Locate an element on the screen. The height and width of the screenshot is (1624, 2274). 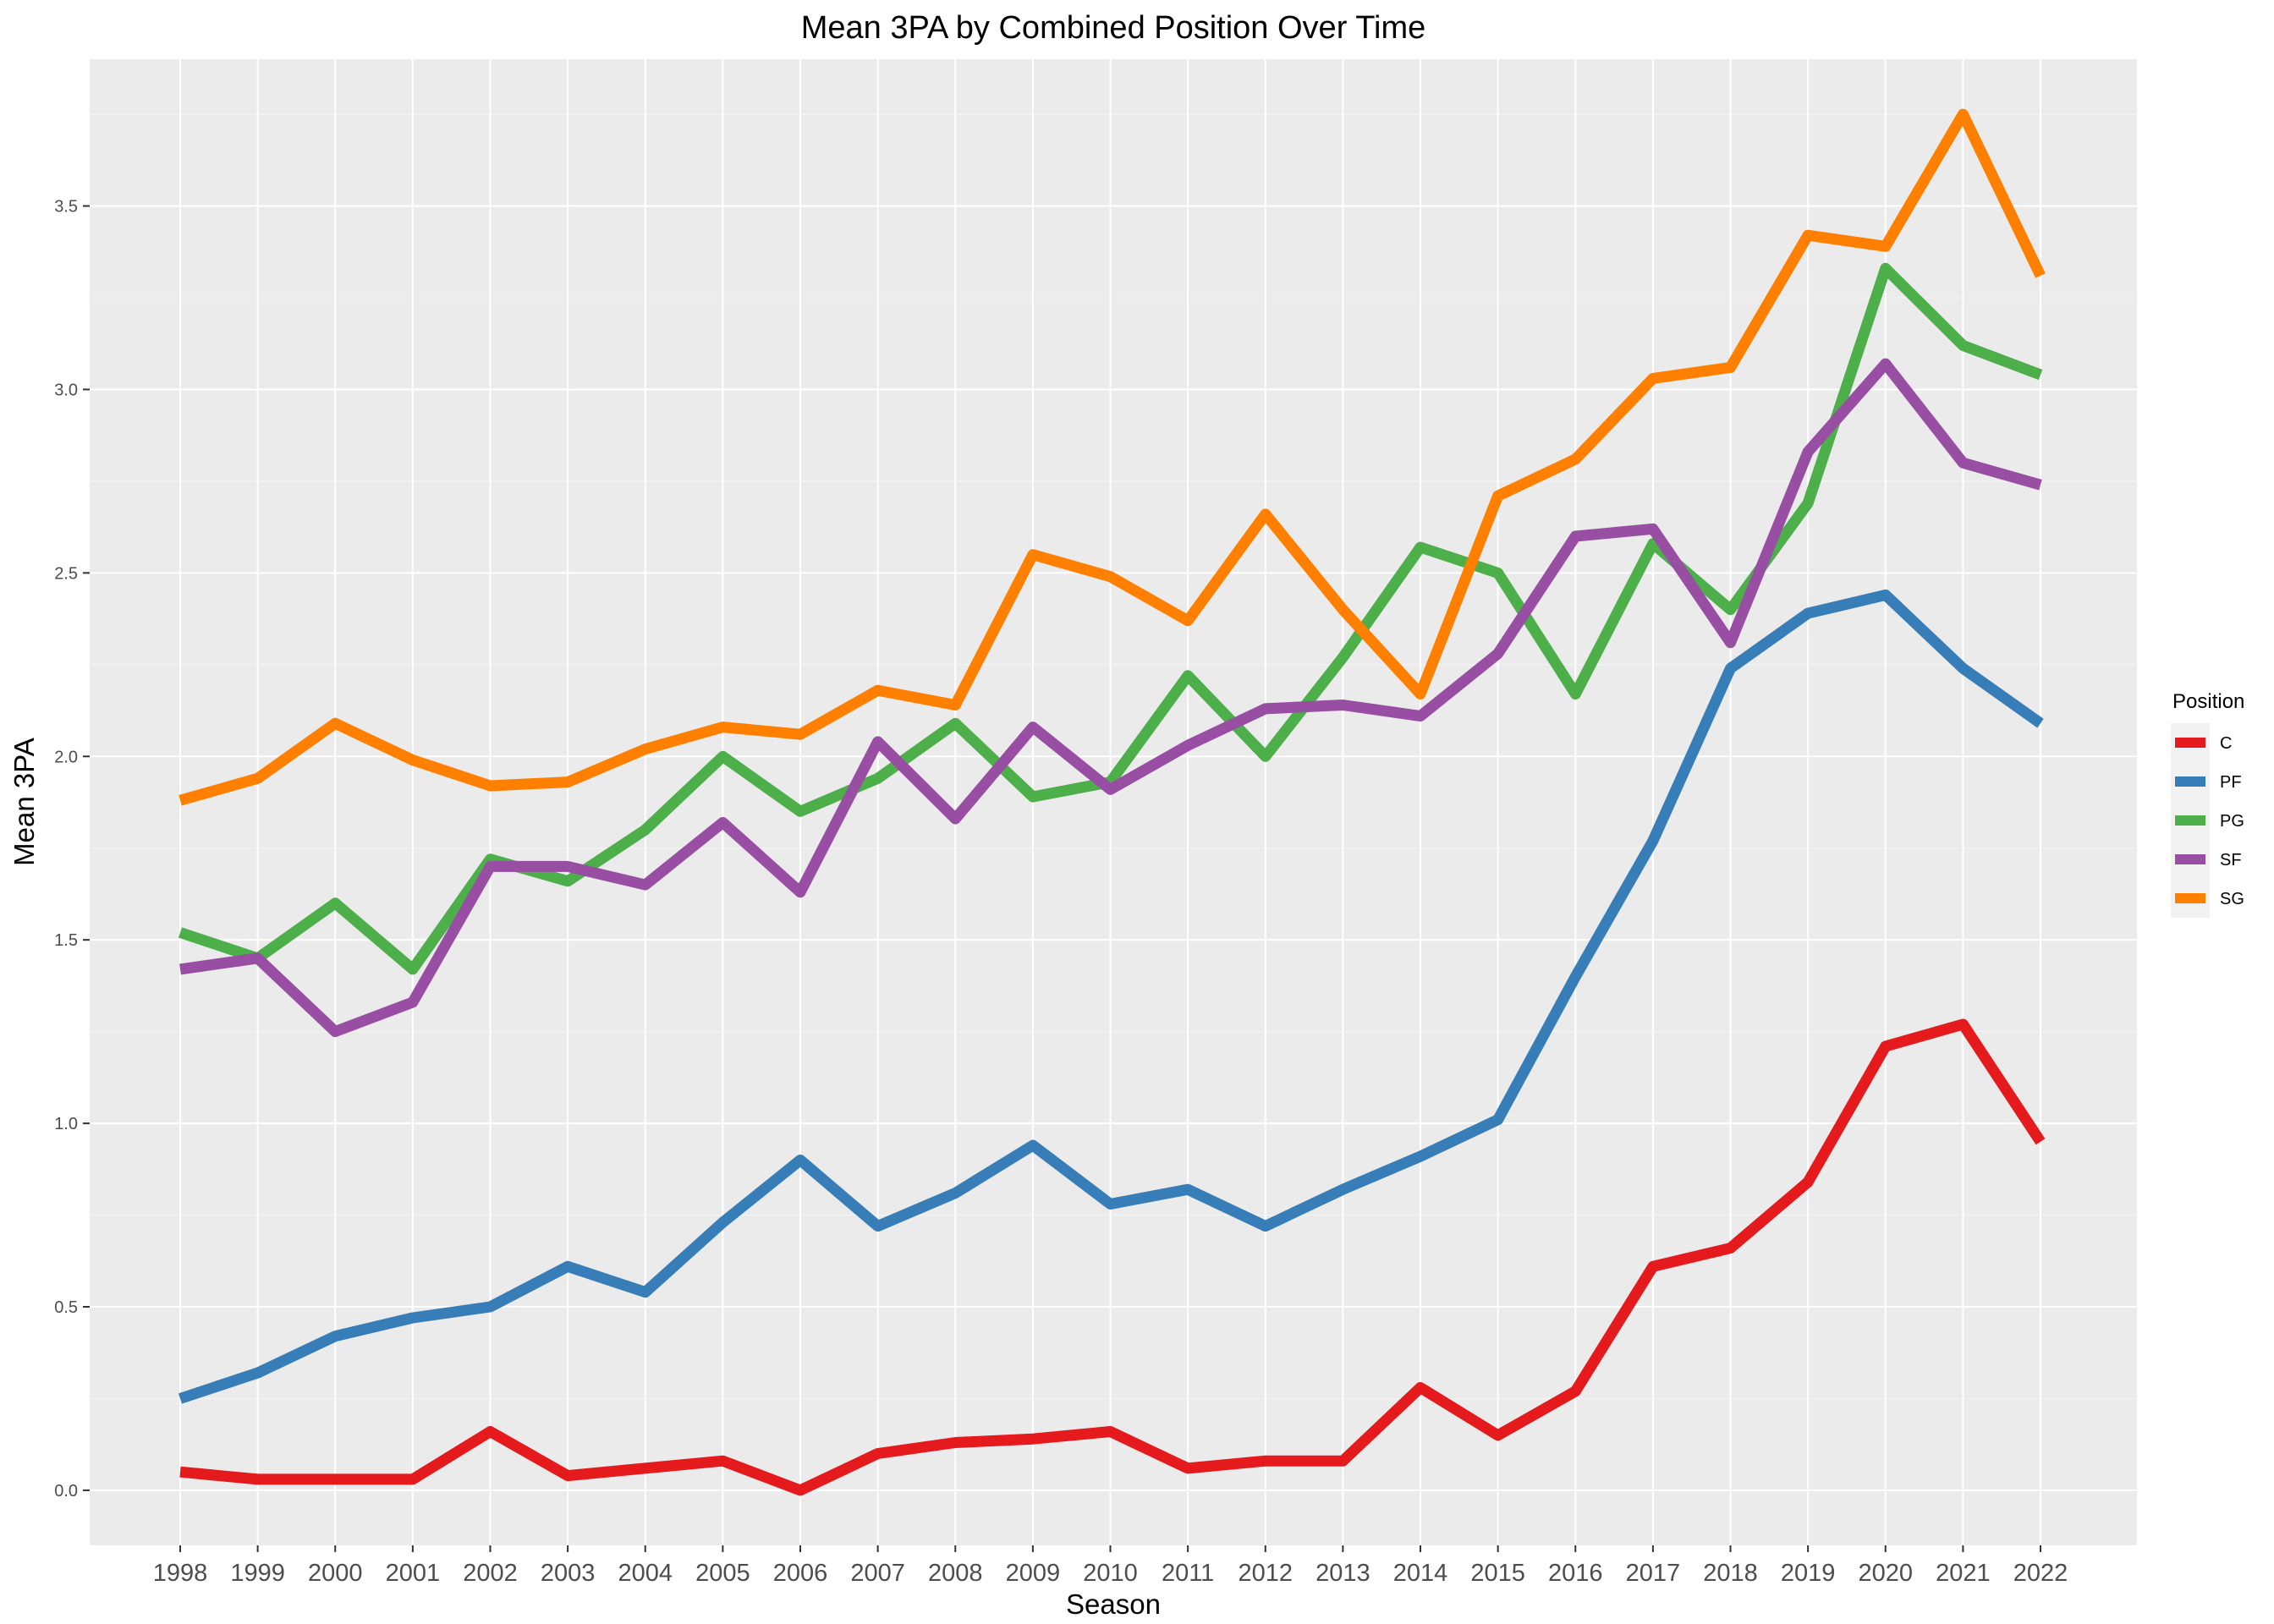
legend-items: C PF PG SF SG is located at coordinates (2207, 820).